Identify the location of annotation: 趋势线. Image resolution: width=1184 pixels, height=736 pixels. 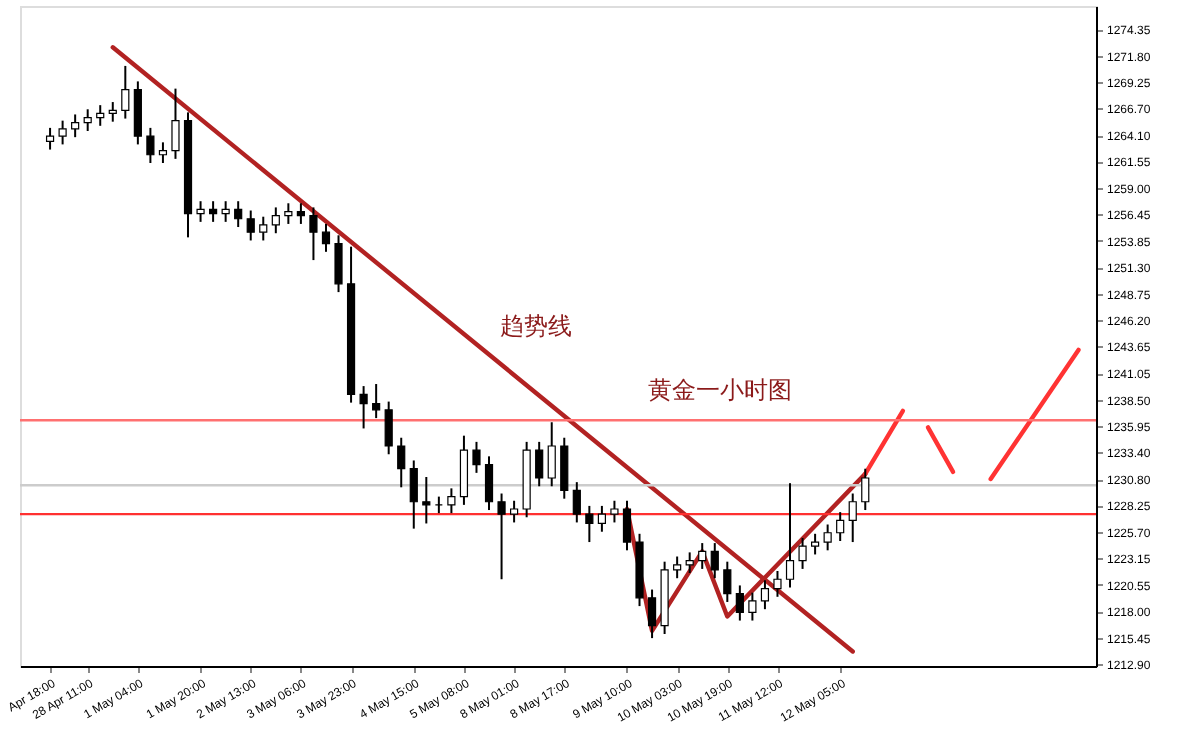
(536, 326).